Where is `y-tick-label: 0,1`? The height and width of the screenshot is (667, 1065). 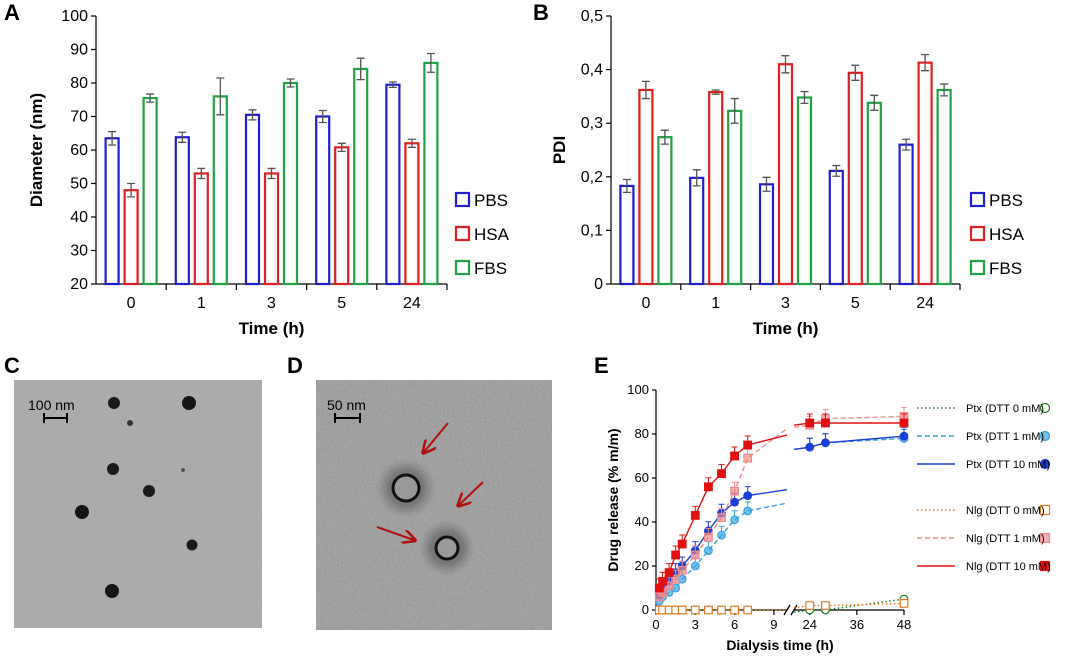
y-tick-label: 0,1 is located at coordinates (592, 230).